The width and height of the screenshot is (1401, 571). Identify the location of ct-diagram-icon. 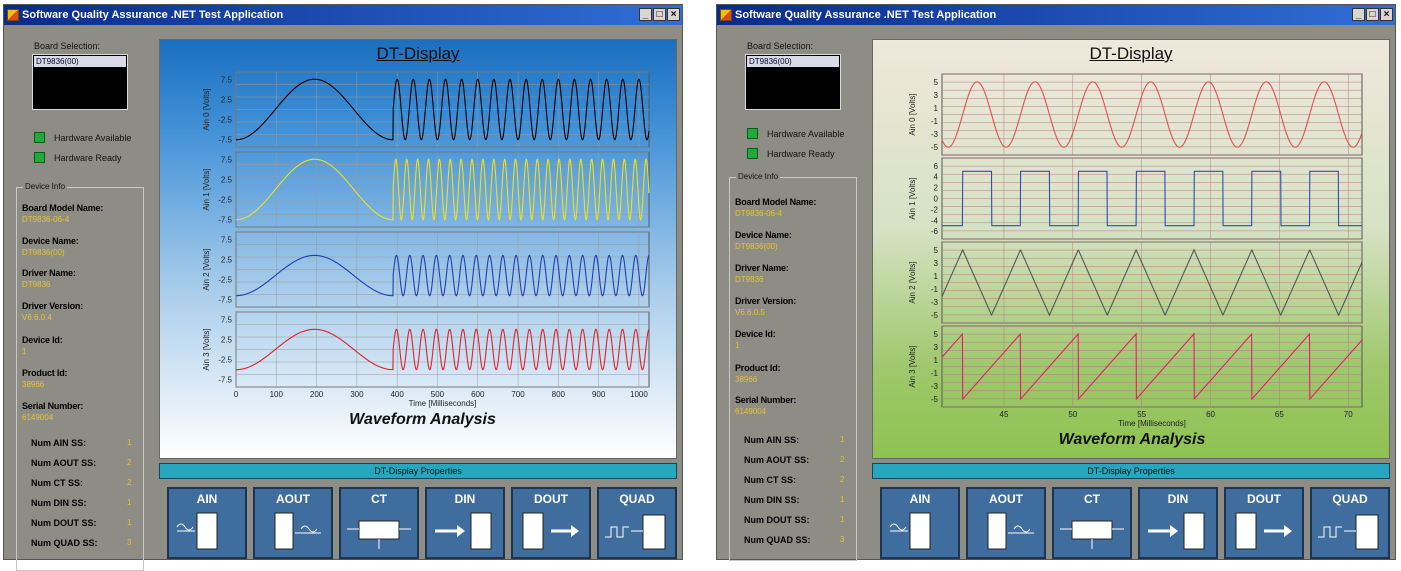
(1092, 534).